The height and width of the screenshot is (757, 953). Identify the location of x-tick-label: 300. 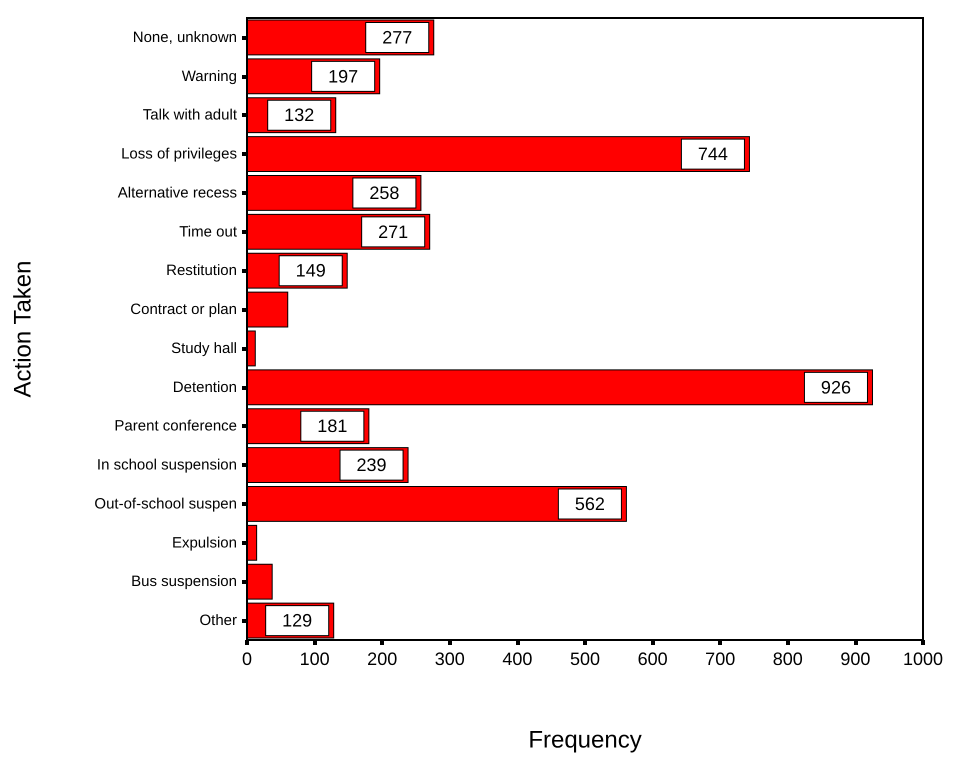
(449, 659).